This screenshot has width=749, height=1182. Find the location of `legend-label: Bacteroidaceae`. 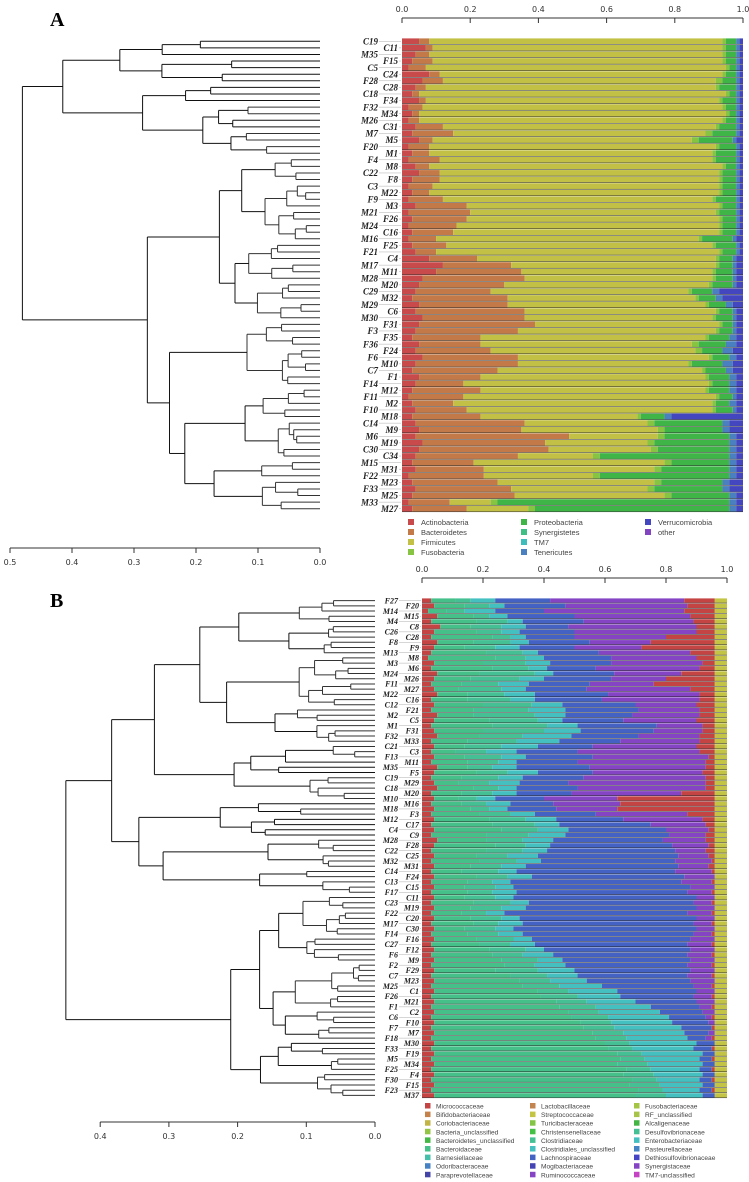

legend-label: Bacteroidaceae is located at coordinates (459, 1150).